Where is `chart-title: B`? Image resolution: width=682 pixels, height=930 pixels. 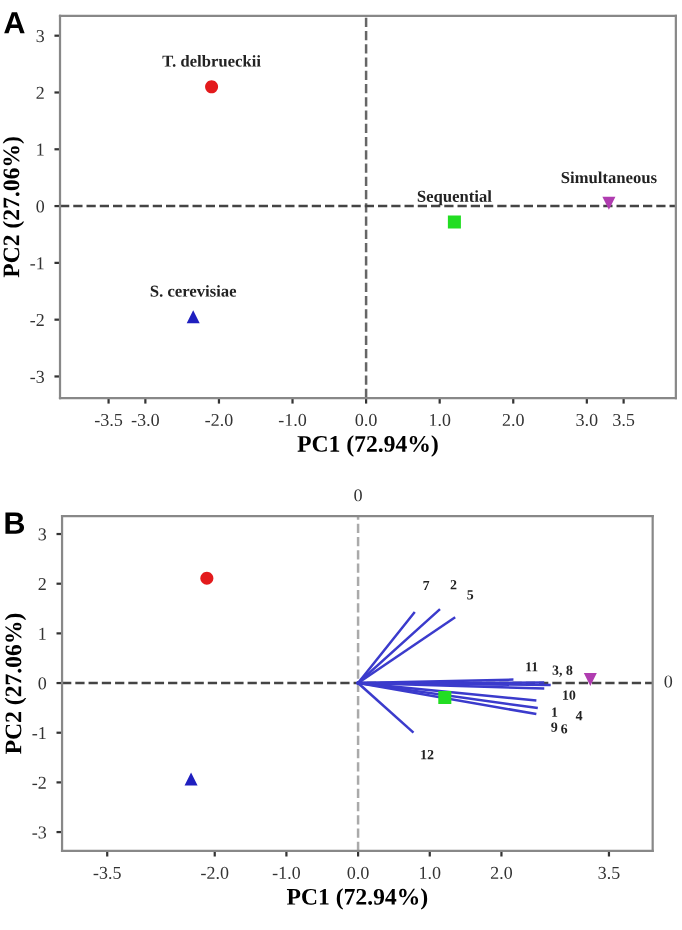
chart-title: B is located at coordinates (15, 523).